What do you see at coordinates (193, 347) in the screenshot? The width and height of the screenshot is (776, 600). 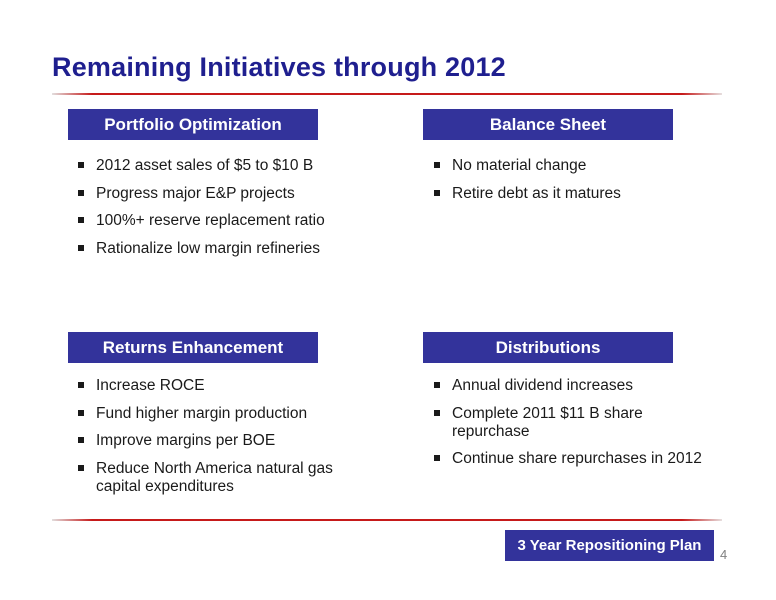 I see `returns-enhancement-header: Returns Enhancement` at bounding box center [193, 347].